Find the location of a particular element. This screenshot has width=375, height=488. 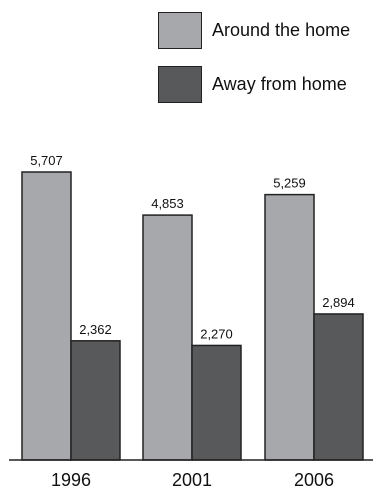

bar-around-the-home-2001 is located at coordinates (167, 337).